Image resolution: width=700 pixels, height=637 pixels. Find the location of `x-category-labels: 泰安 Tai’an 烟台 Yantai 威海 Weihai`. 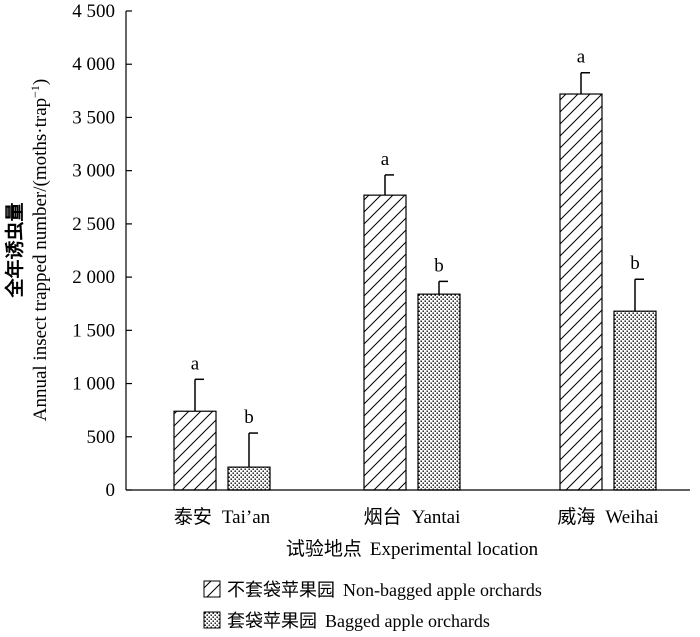

x-category-labels: 泰安 Tai’an 烟台 Yantai 威海 Weihai is located at coordinates (416, 517).